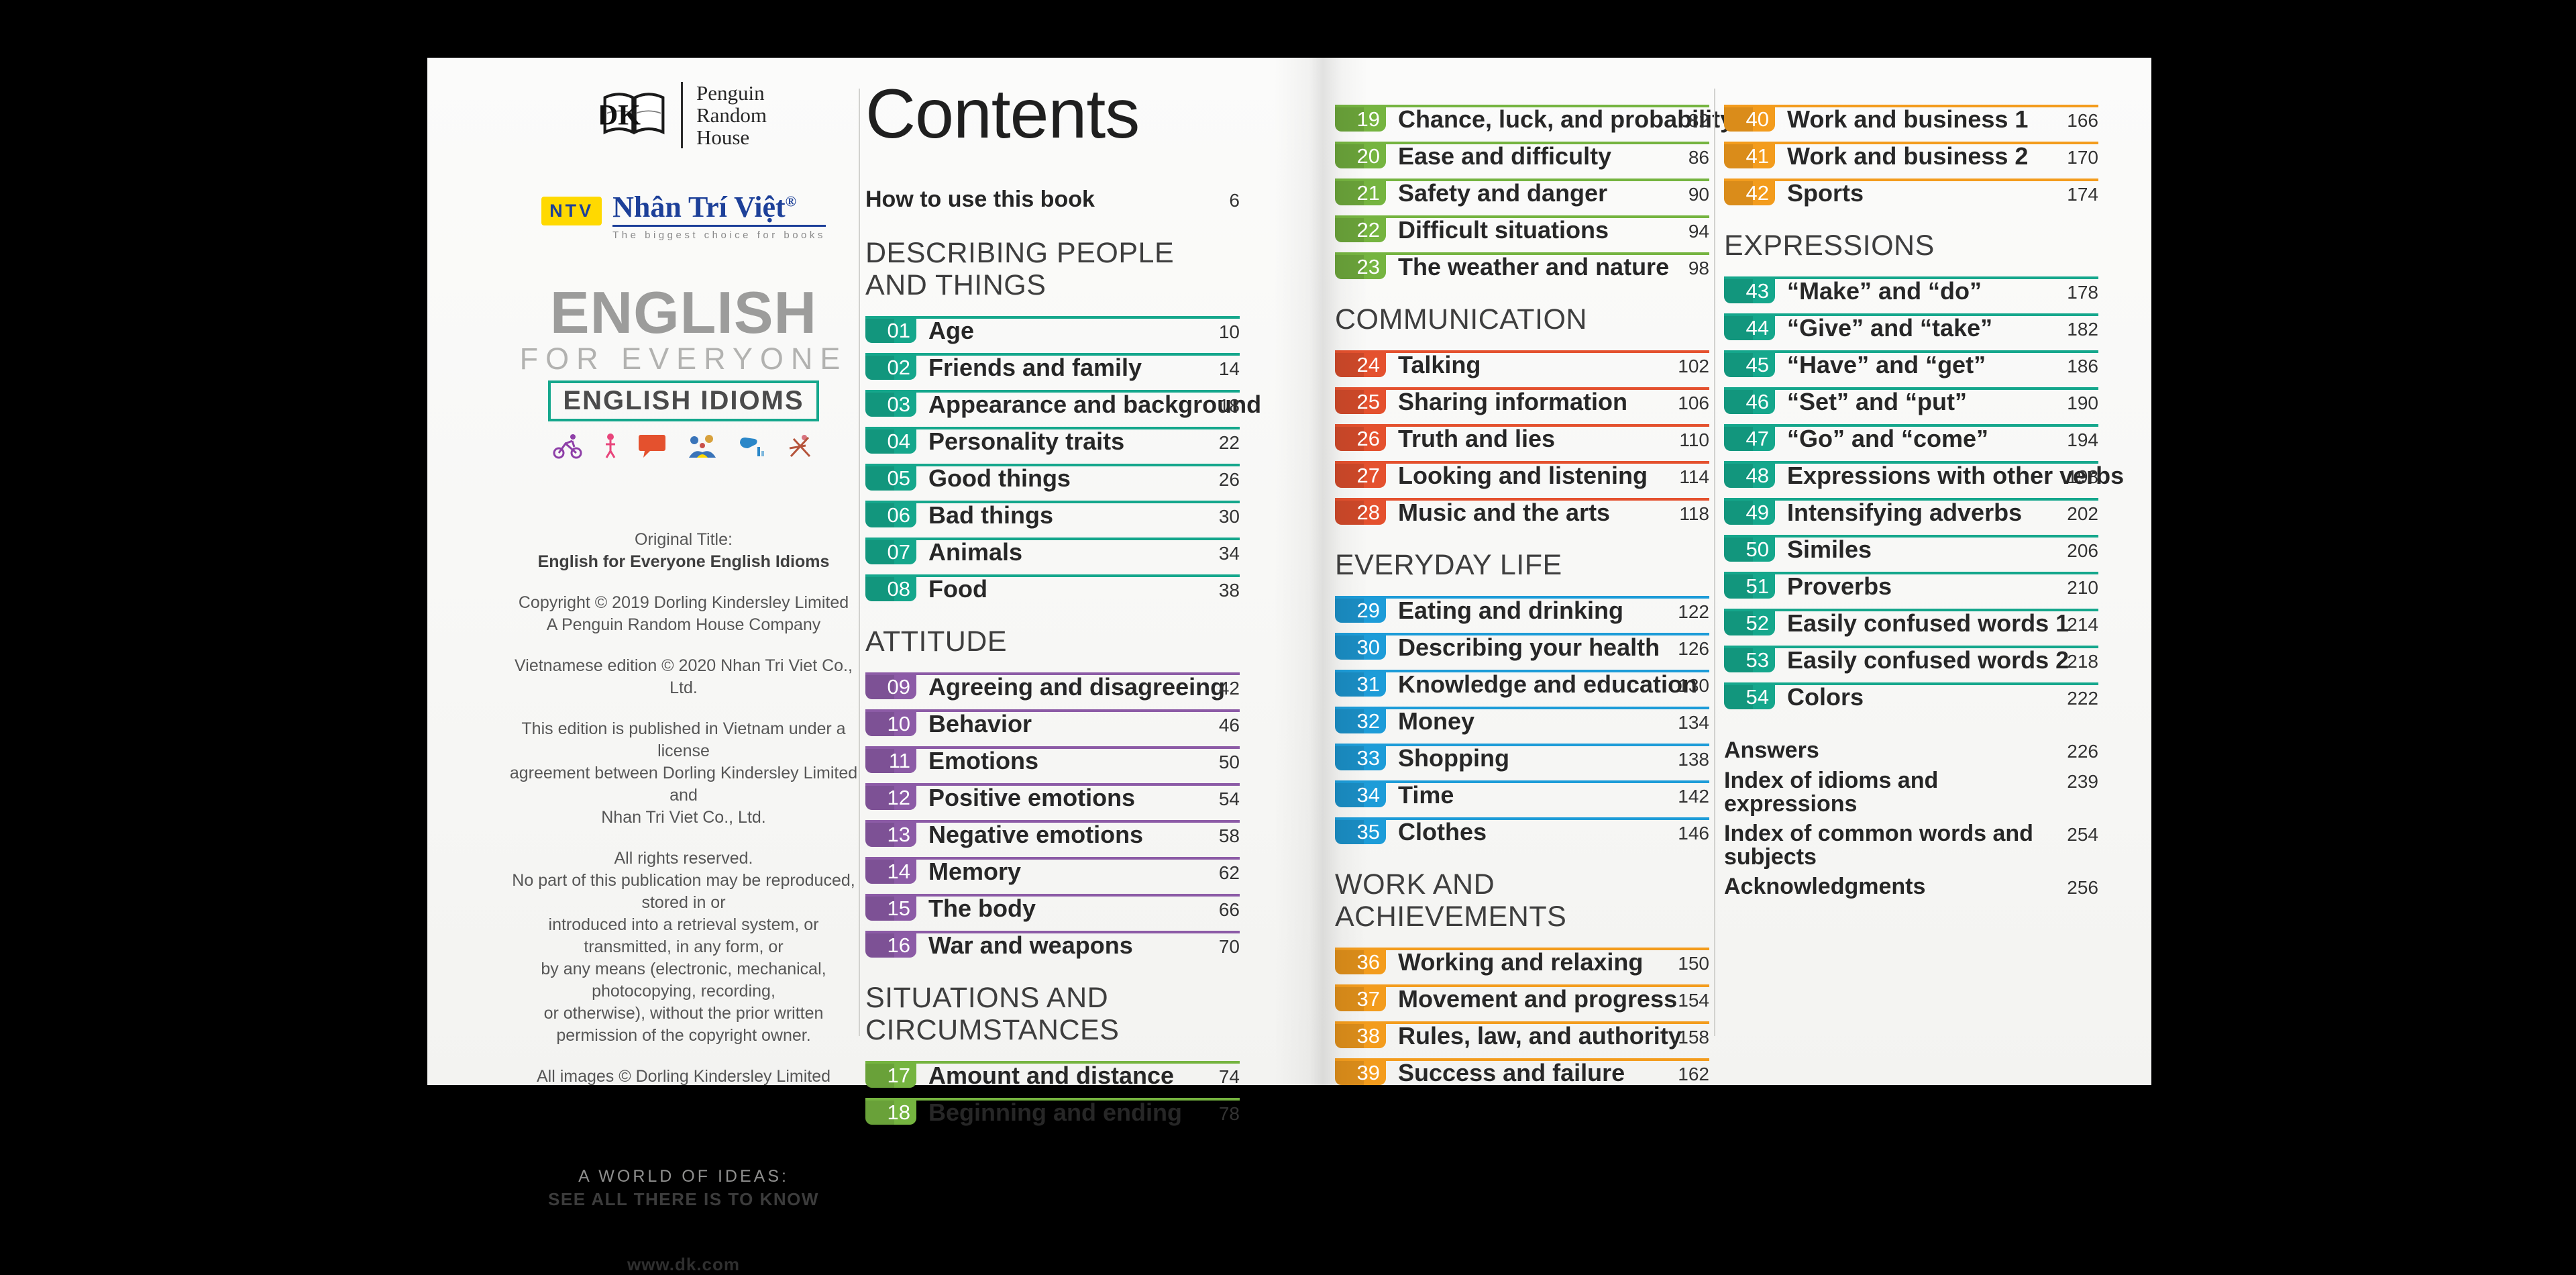 Image resolution: width=2576 pixels, height=1275 pixels. What do you see at coordinates (1368, 999) in the screenshot?
I see `unit-number: 37` at bounding box center [1368, 999].